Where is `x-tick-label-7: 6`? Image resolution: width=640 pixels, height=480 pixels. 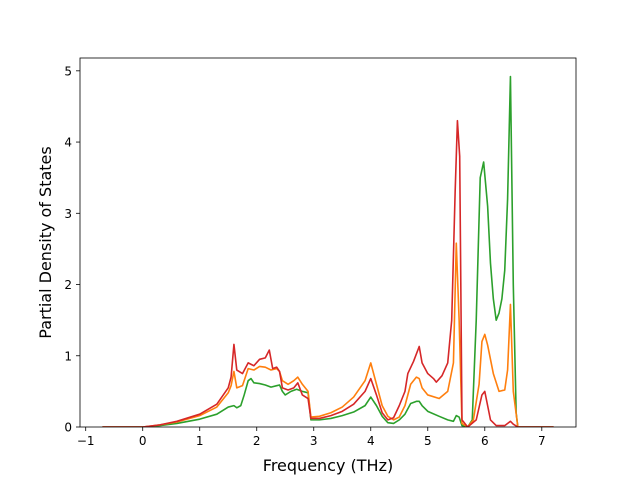
x-tick-label-7: 6 is located at coordinates (485, 441).